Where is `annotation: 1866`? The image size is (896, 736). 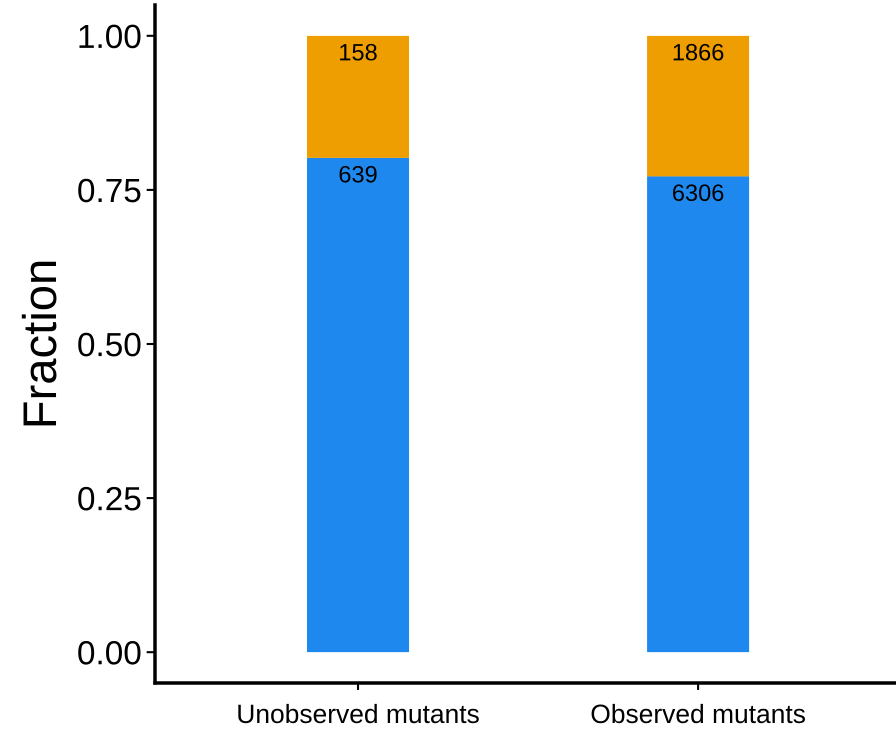 annotation: 1866 is located at coordinates (699, 52).